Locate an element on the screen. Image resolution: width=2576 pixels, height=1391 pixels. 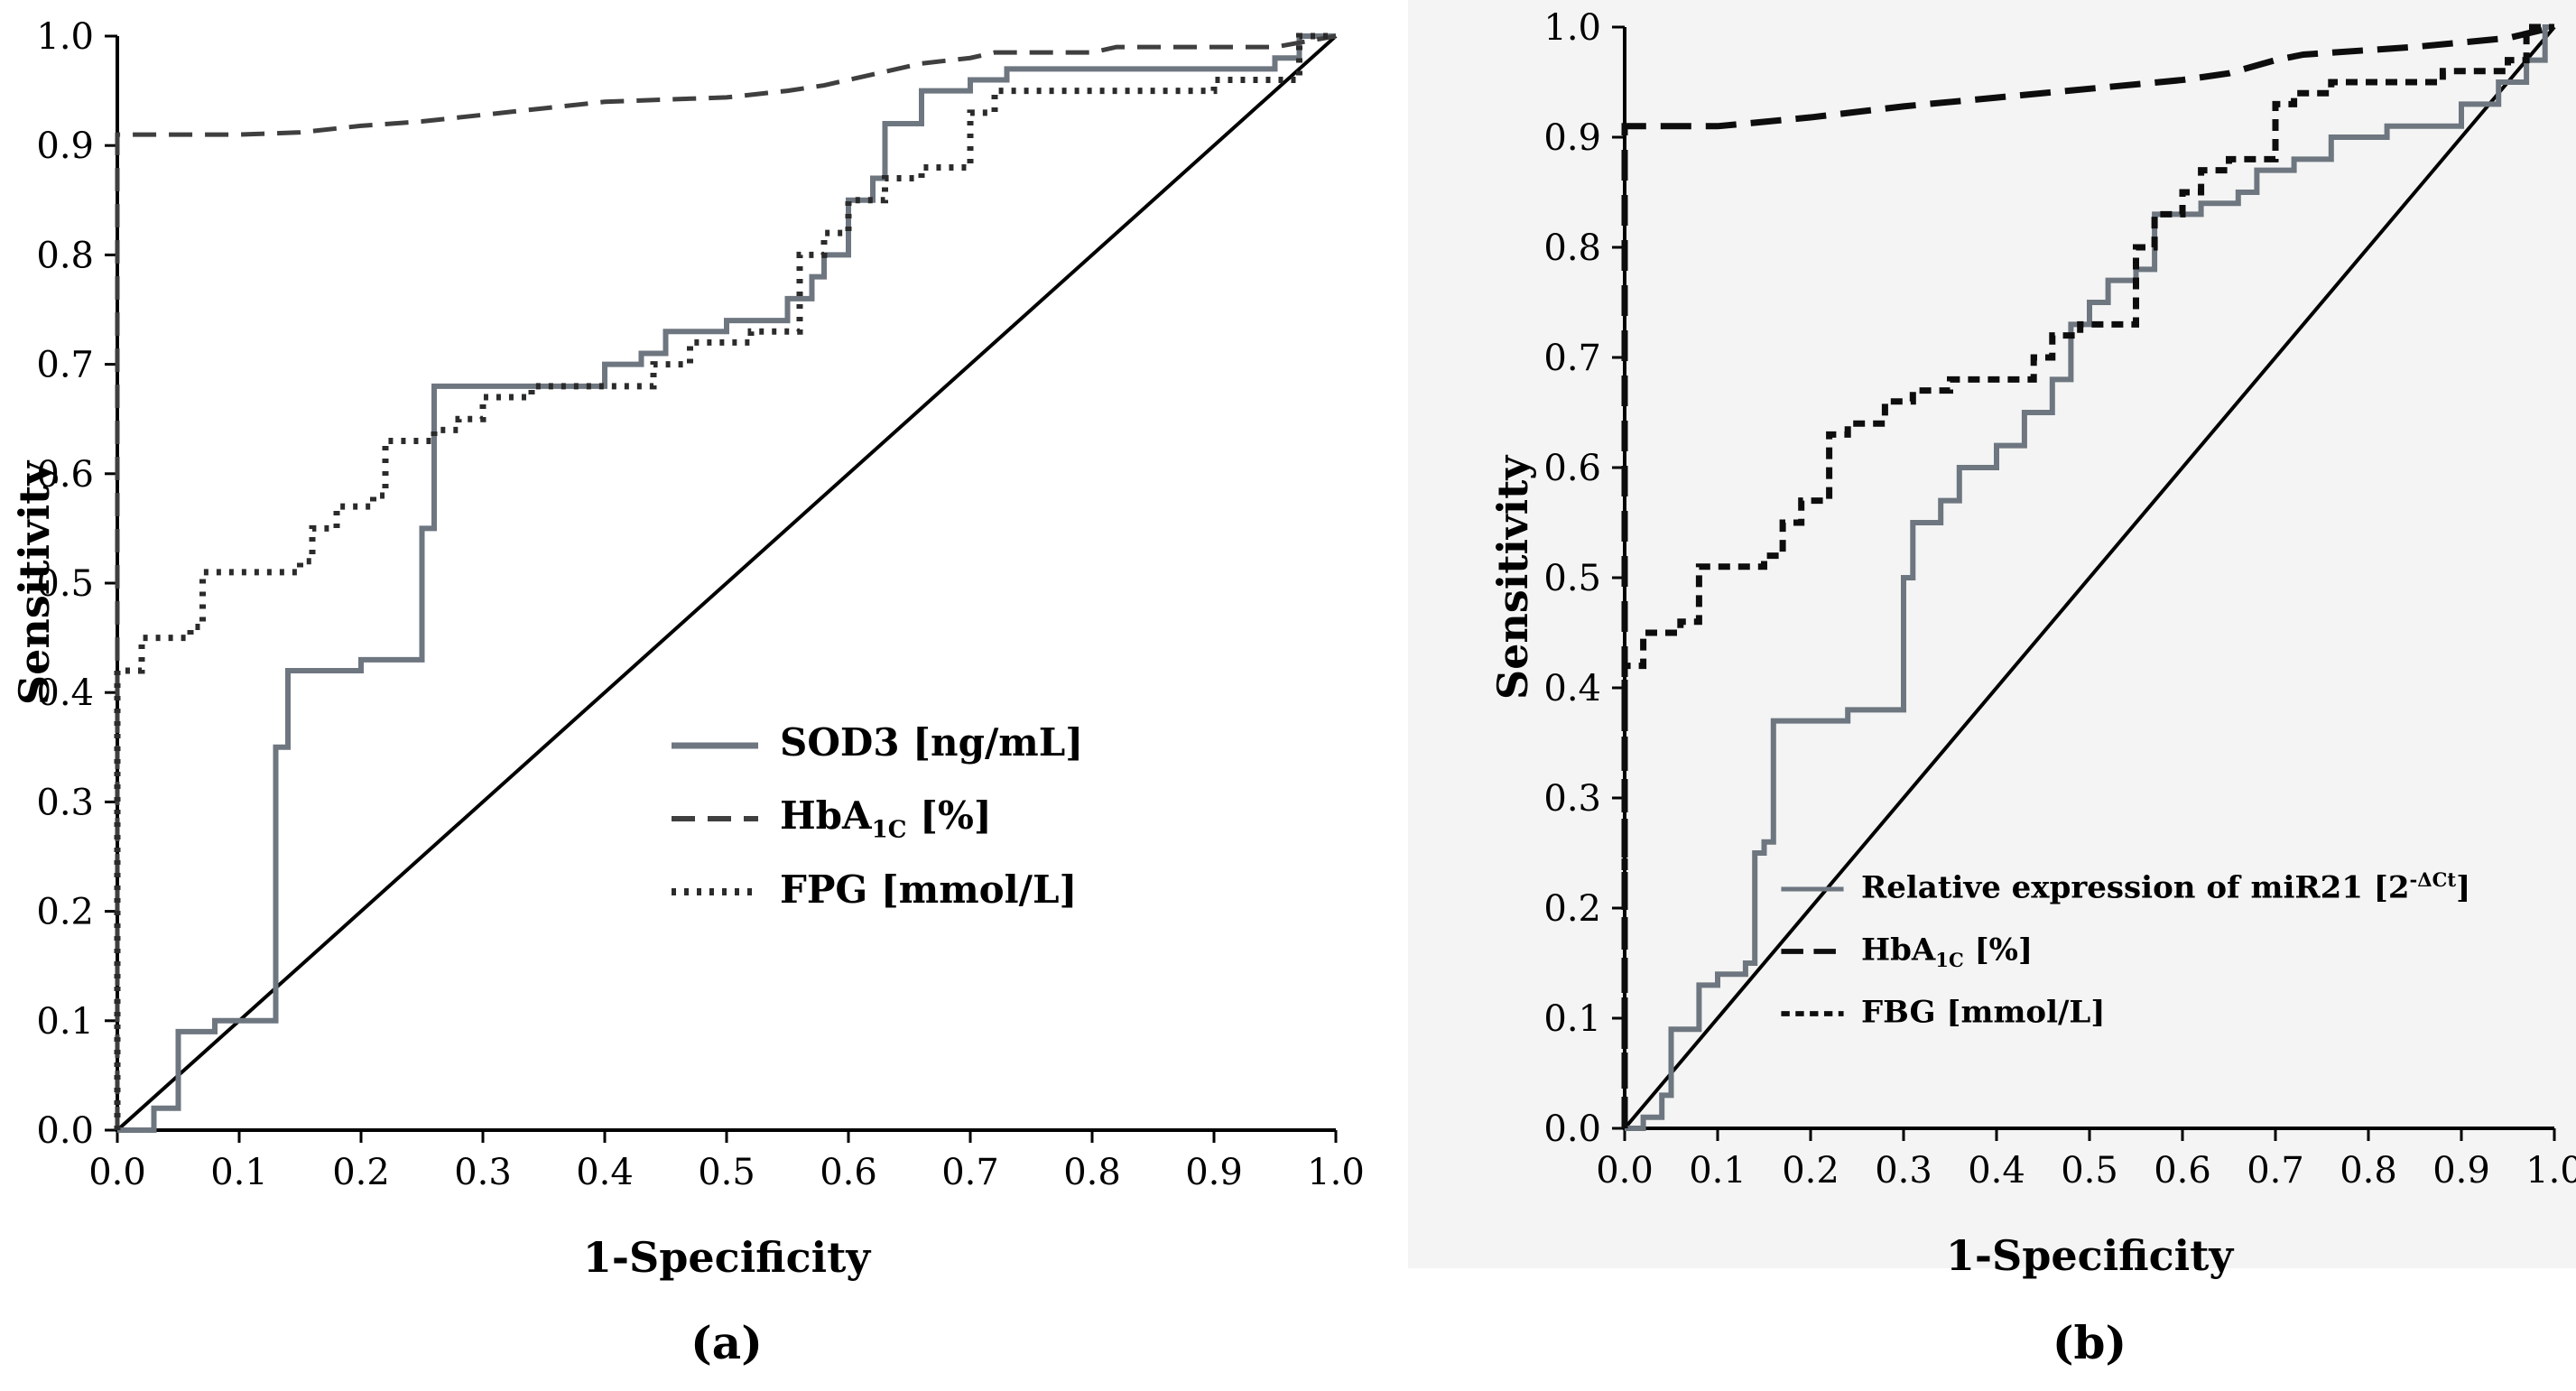
legend-swatch-mir21 is located at coordinates (1812, 889).